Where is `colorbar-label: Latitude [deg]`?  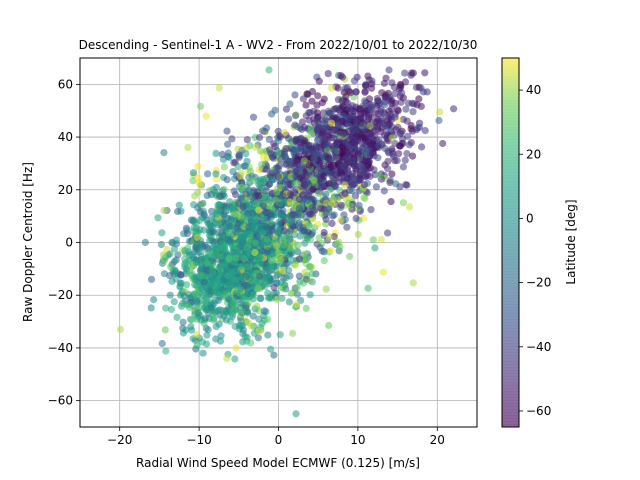 colorbar-label: Latitude [deg] is located at coordinates (571, 241).